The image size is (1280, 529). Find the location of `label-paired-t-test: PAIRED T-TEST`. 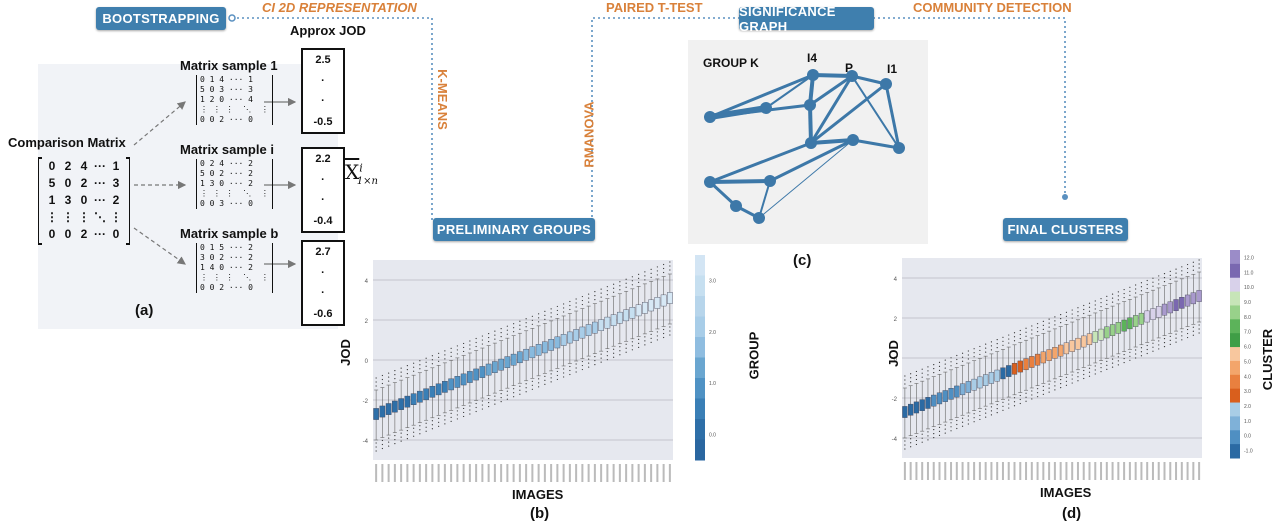

label-paired-t-test: PAIRED T-TEST is located at coordinates (654, 7).